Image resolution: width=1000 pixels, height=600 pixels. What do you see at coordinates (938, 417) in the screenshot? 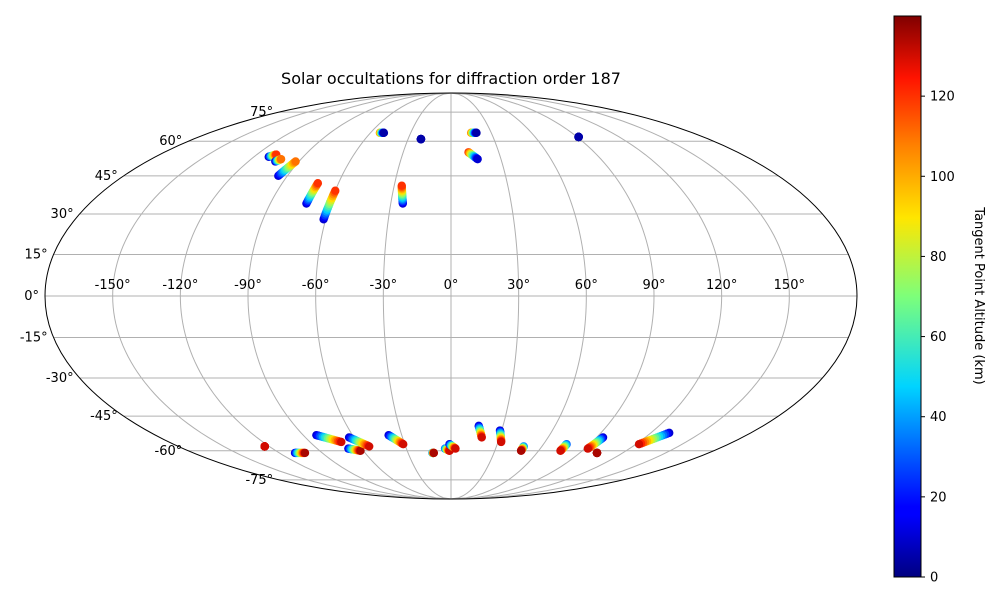
I see `colorbar-tick-label: 40` at bounding box center [938, 417].